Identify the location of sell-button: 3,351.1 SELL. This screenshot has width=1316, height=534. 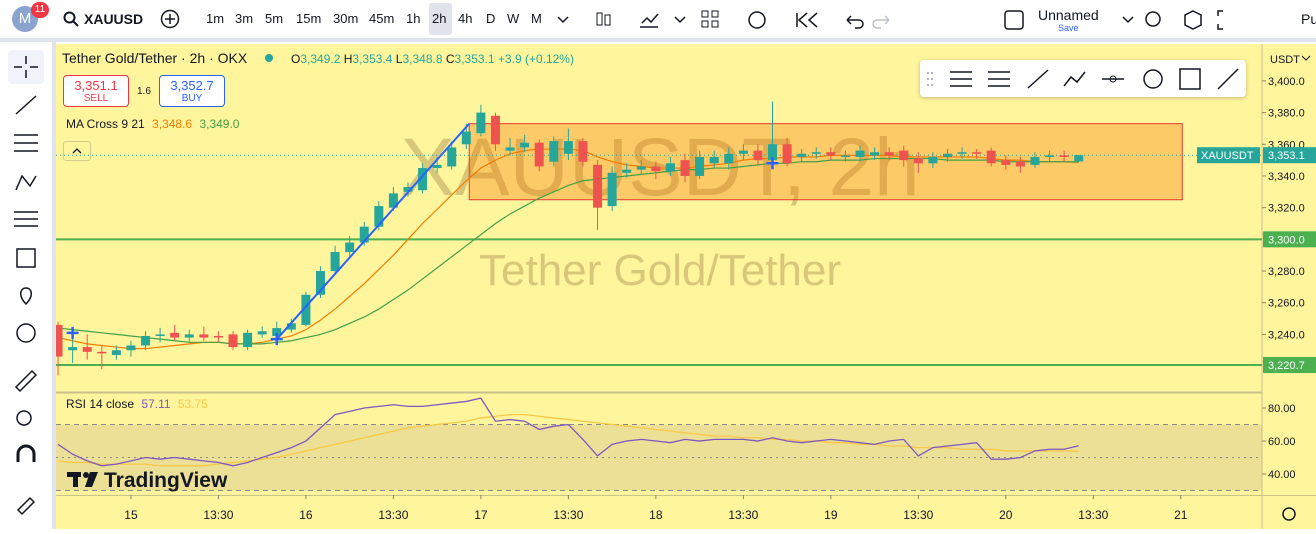
(96, 91).